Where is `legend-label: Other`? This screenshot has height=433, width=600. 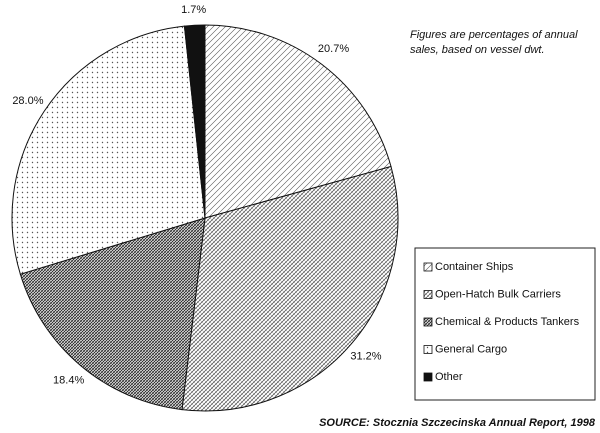 legend-label: Other is located at coordinates (449, 377).